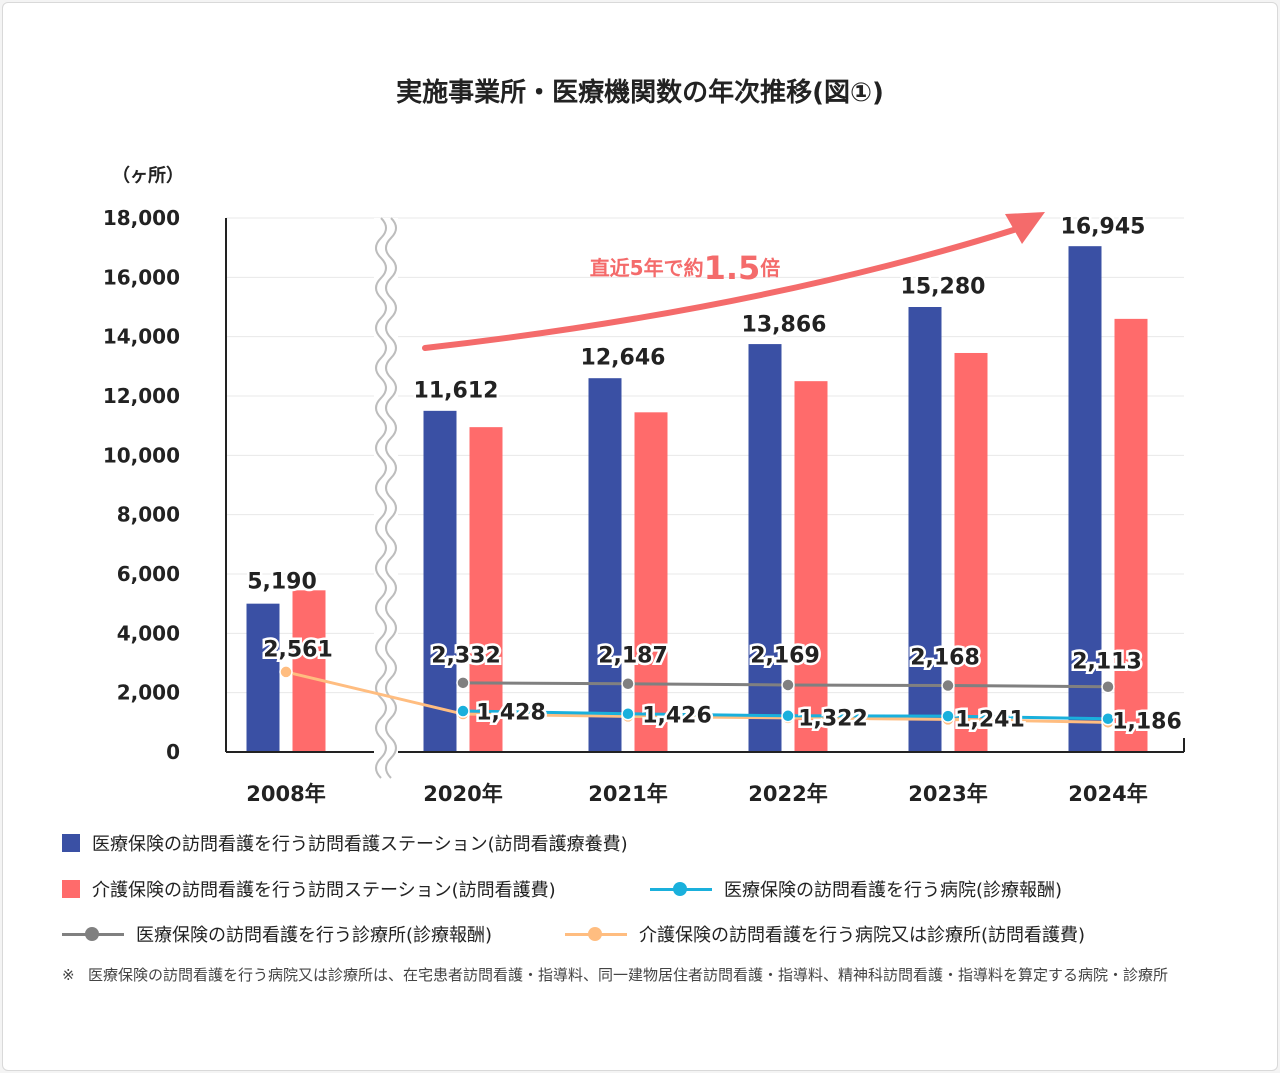 The image size is (1280, 1073). Describe the element at coordinates (282, 582) in the screenshot. I see `data-label-station-medical: 5,190` at that location.